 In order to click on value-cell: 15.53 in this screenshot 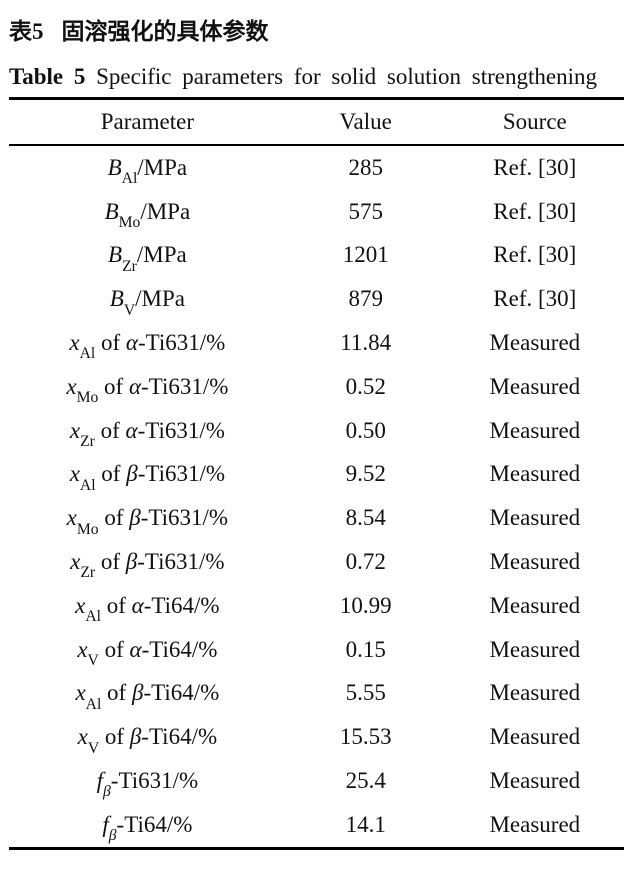, I will do `click(365, 737)`.